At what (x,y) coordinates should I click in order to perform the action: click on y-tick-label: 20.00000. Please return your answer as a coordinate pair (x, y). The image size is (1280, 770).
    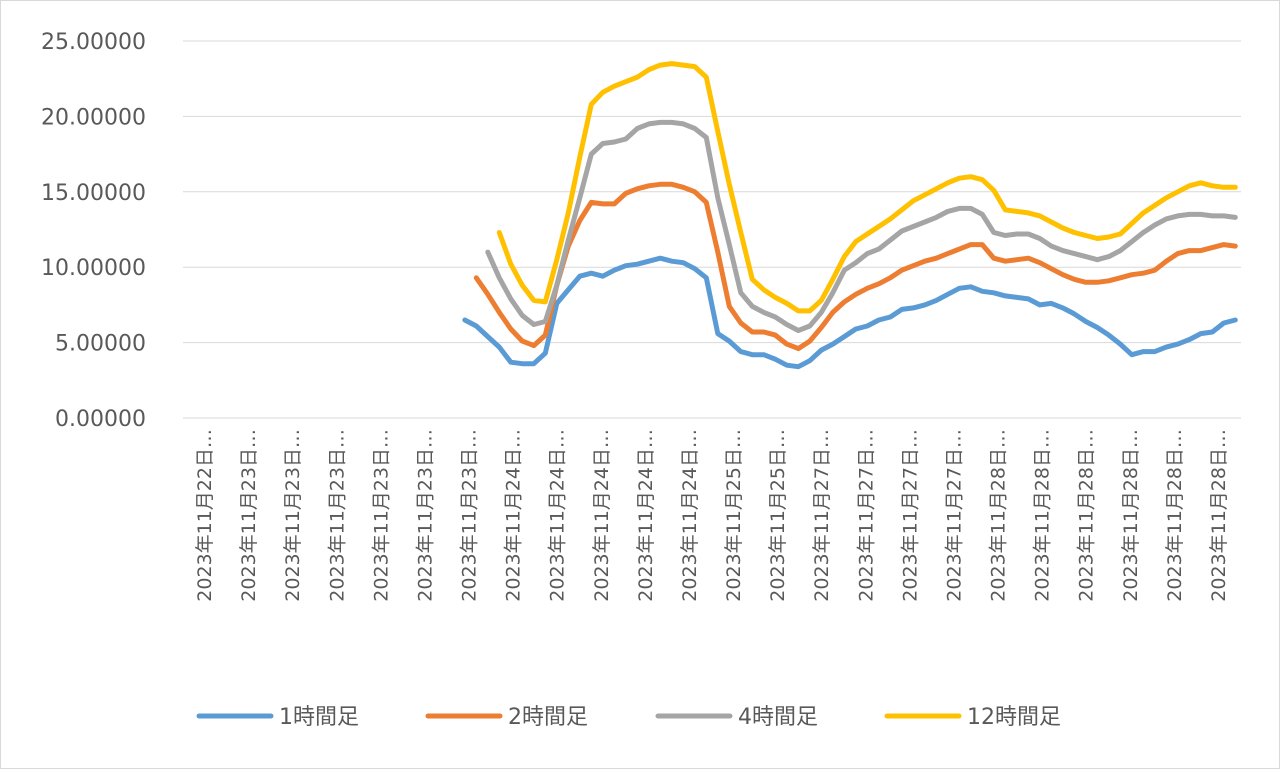
    Looking at the image, I should click on (93, 117).